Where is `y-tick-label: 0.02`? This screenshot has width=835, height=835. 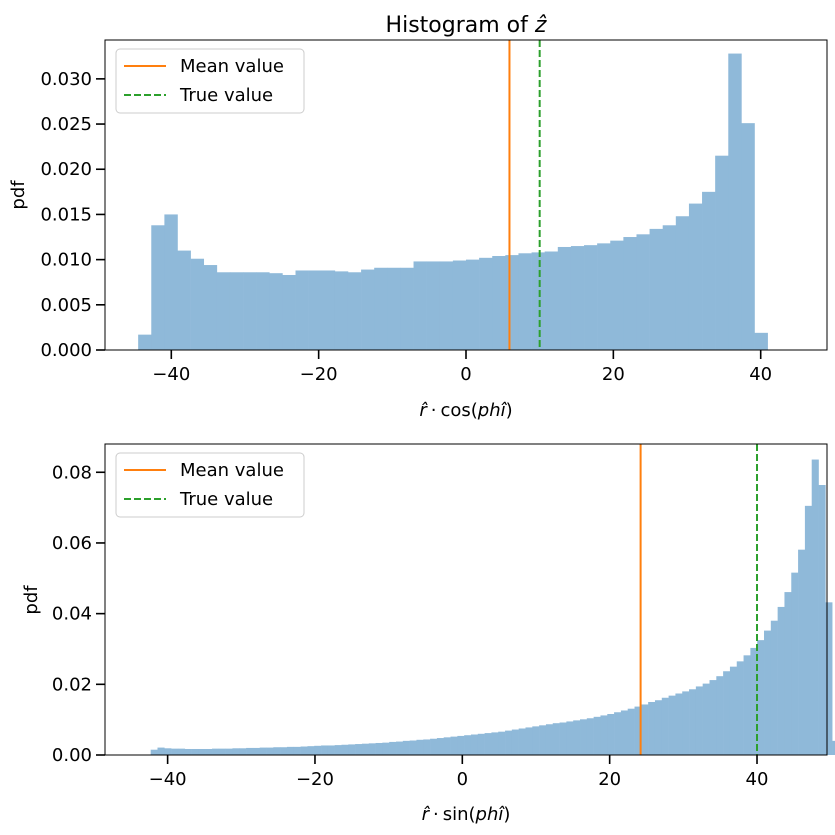 y-tick-label: 0.02 is located at coordinates (72, 684).